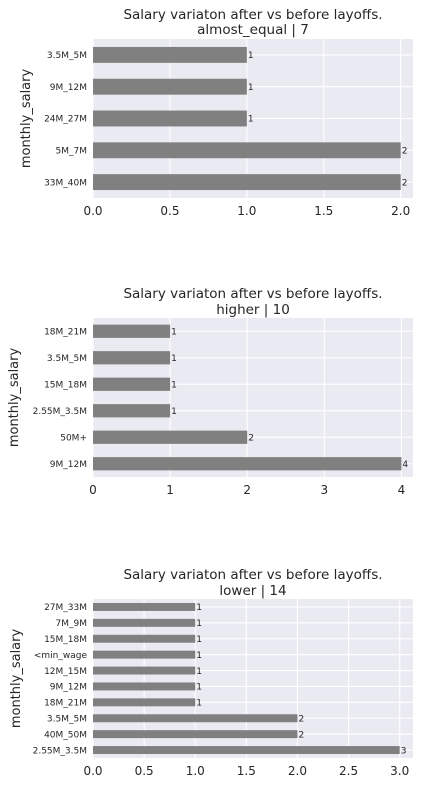 Image resolution: width=421 pixels, height=789 pixels. Describe the element at coordinates (253, 30) in the screenshot. I see `chart-subtitle: almost_equal | 7` at that location.